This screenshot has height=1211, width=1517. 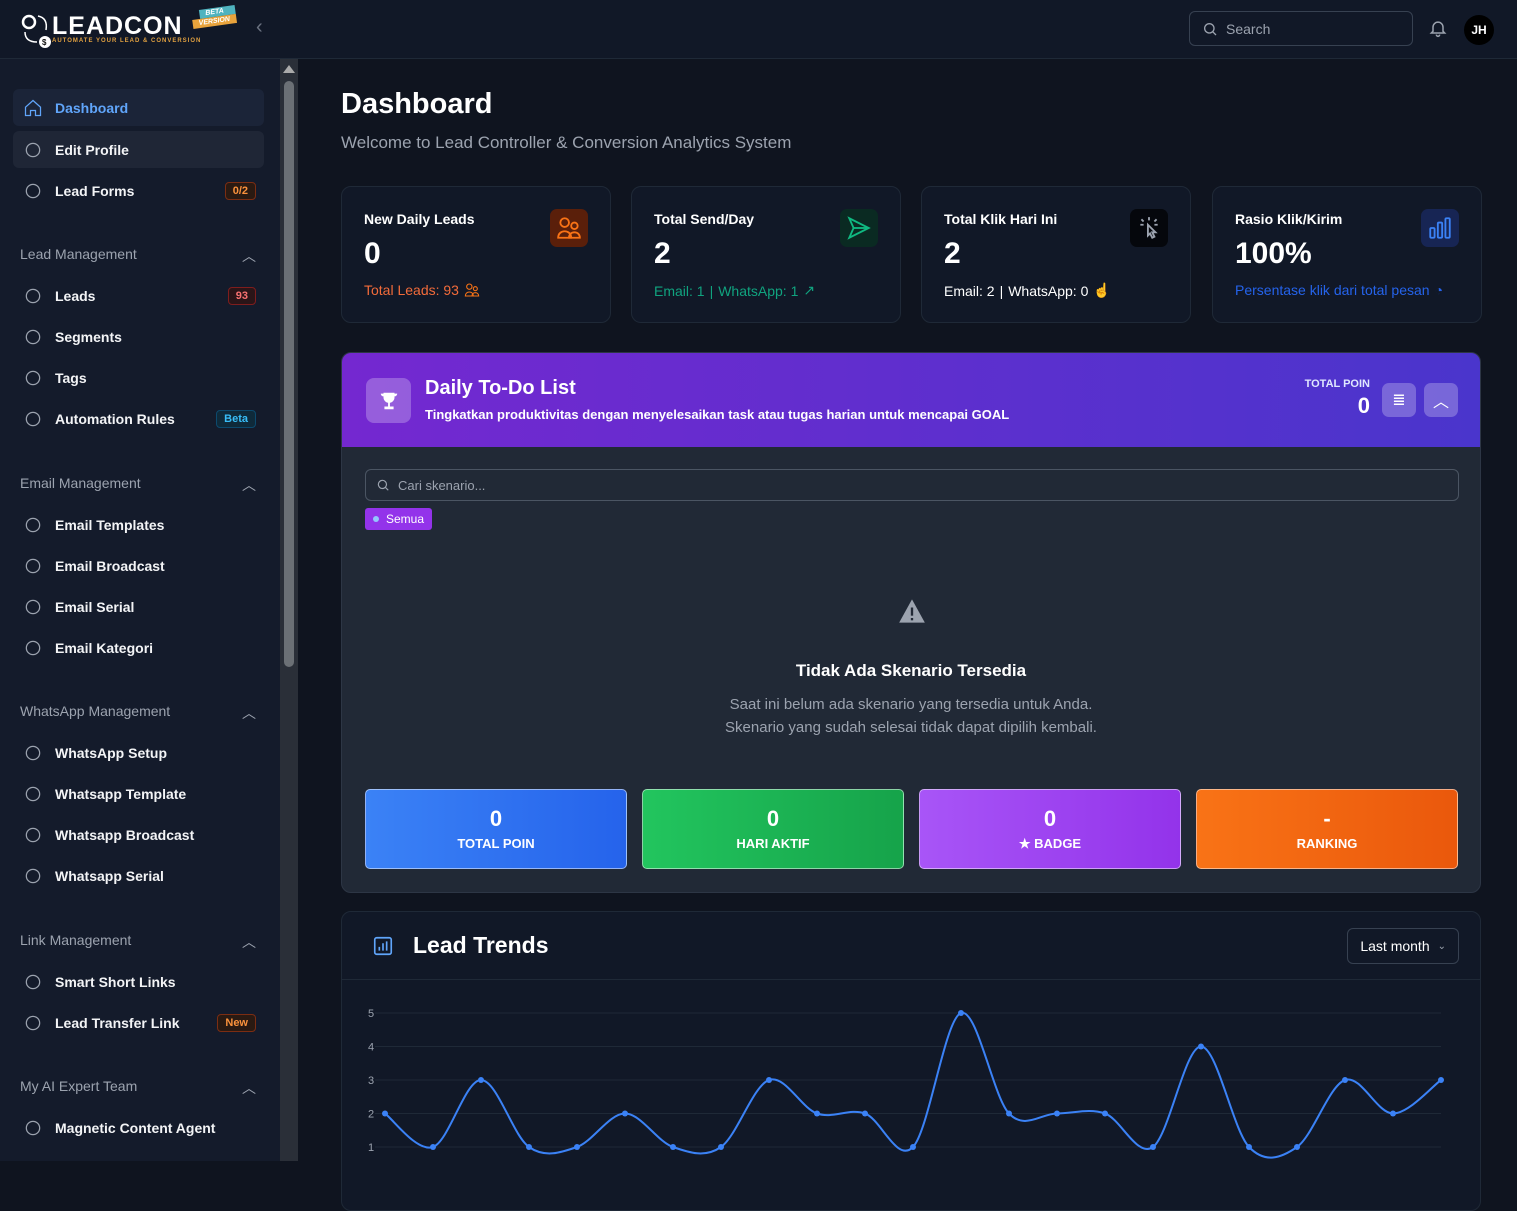 I want to click on sidebar-item-whatsapp-serial: Whatsapp Serial, so click(x=138, y=876).